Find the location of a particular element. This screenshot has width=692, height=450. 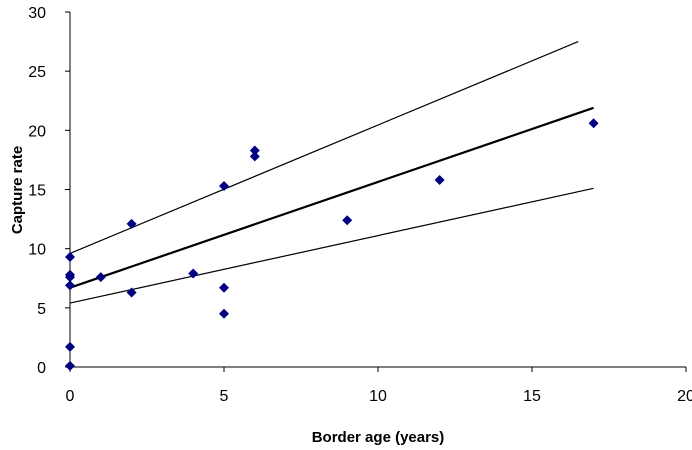

y-tick-label: 15 is located at coordinates (37, 191).